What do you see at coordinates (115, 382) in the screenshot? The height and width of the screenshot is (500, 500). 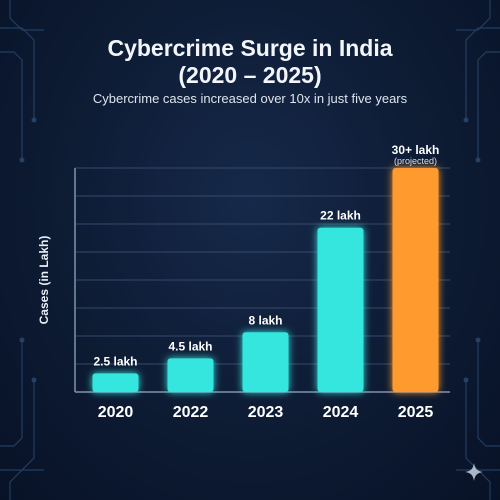 I see `bar-2020` at bounding box center [115, 382].